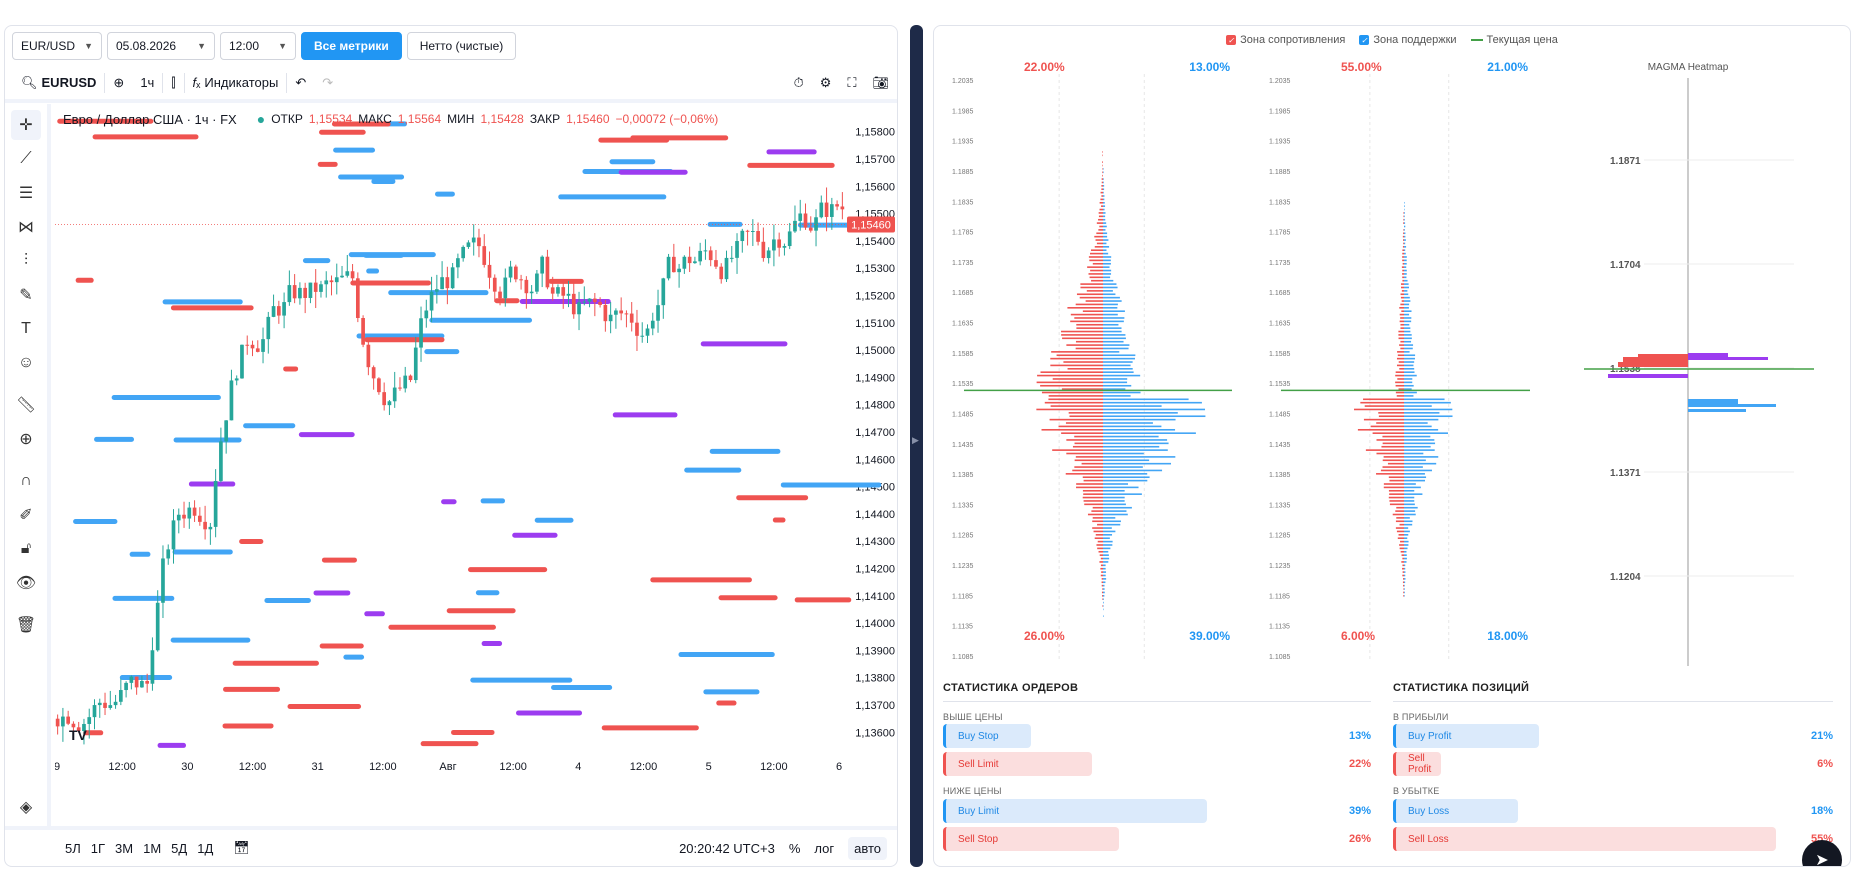 The image size is (1854, 870). I want to click on log-toggle: лог, so click(824, 848).